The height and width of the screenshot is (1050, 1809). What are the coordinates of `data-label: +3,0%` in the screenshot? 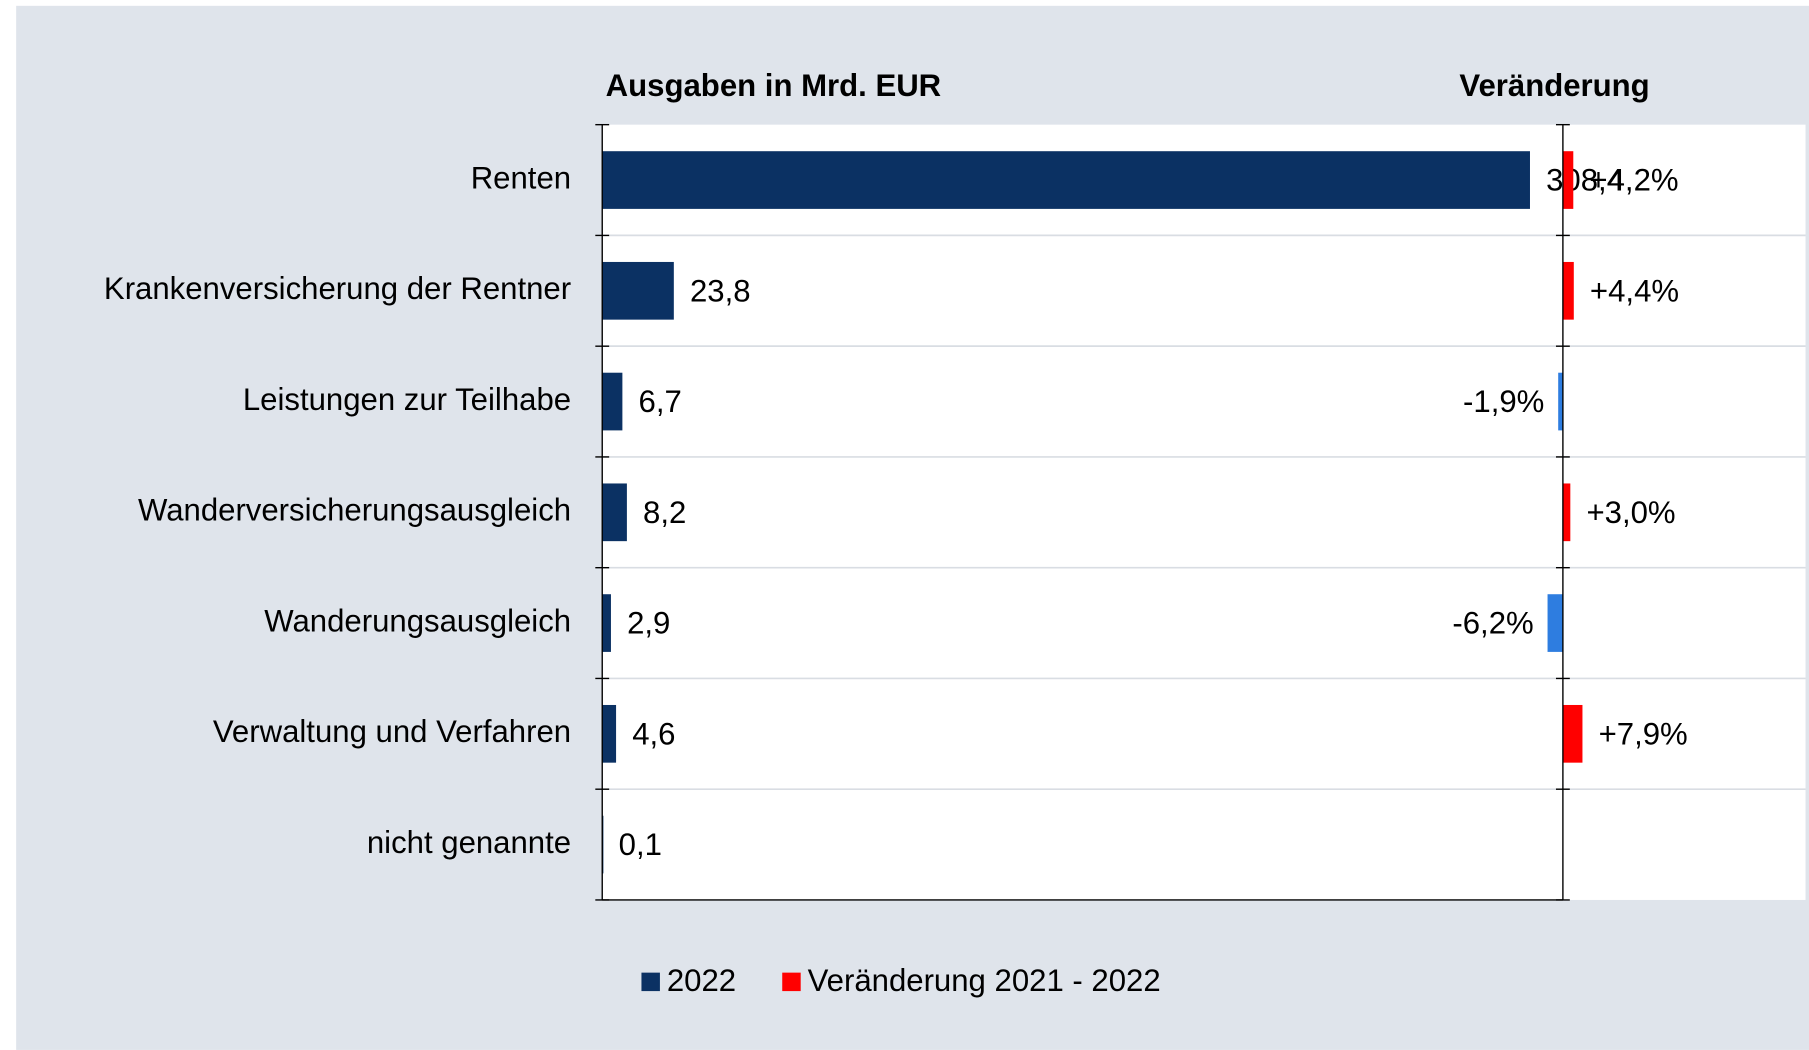 It's located at (1630, 512).